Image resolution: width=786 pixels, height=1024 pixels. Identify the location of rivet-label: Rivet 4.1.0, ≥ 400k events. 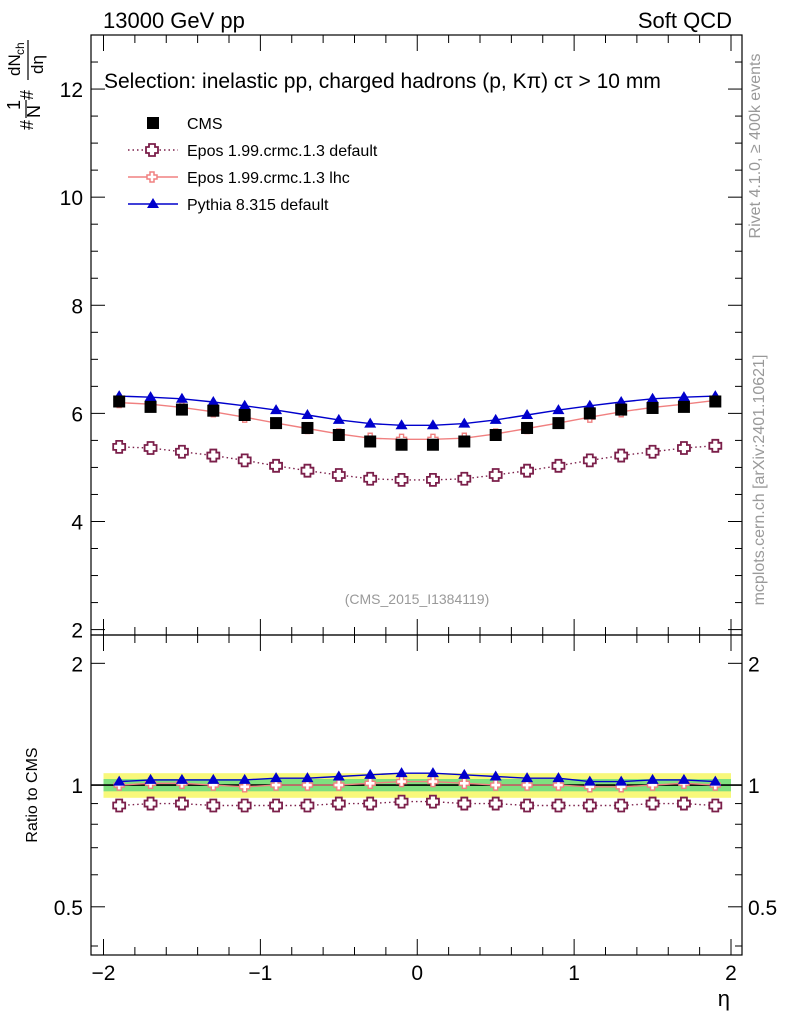
(755, 146).